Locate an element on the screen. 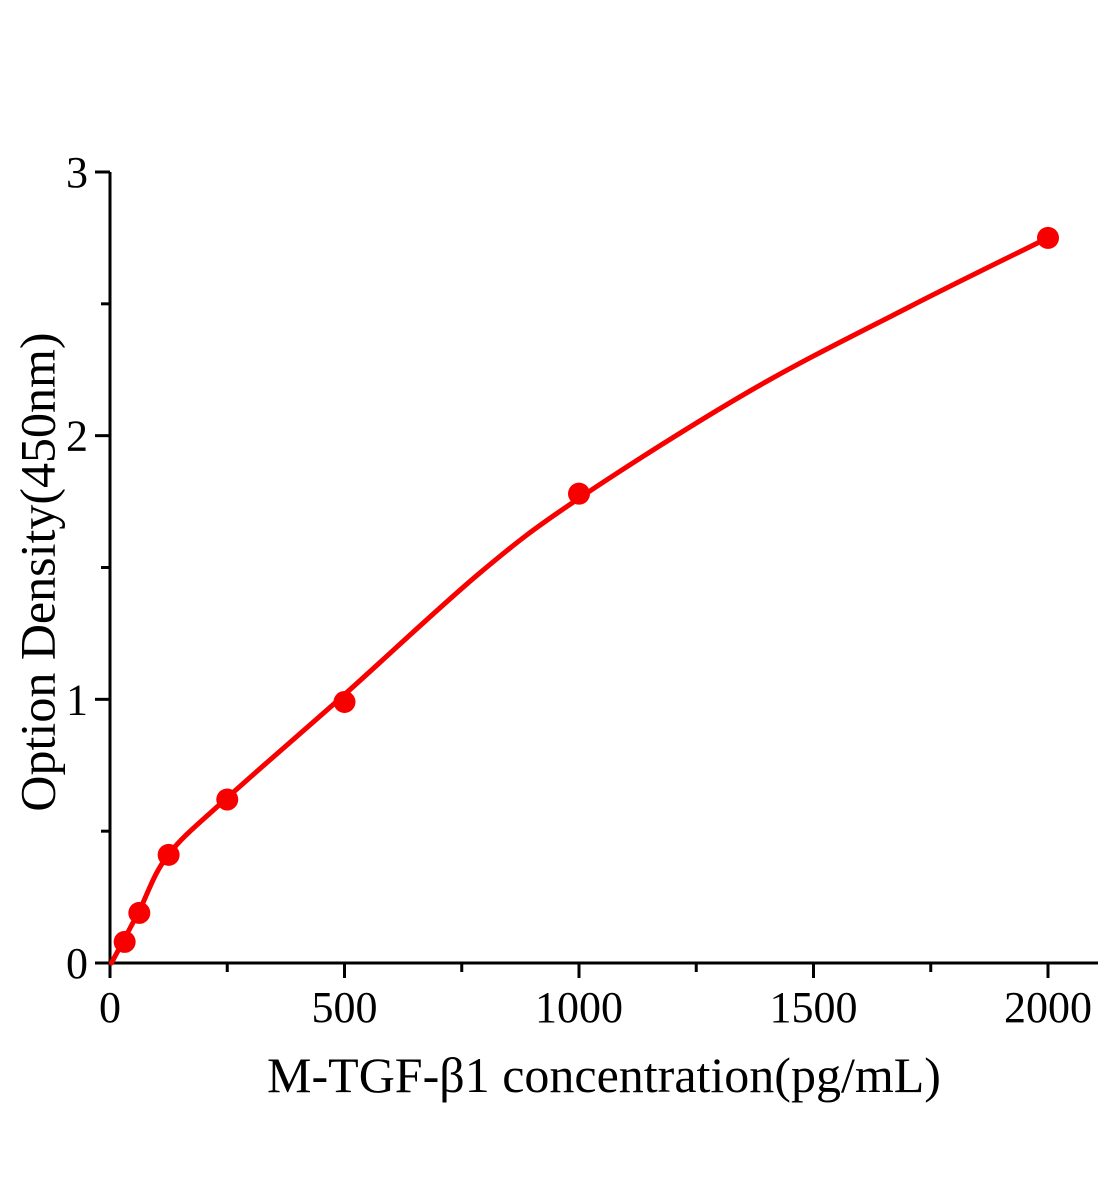 The width and height of the screenshot is (1104, 1200). y-axis-title: Option Density(450nm) is located at coordinates (37, 572).